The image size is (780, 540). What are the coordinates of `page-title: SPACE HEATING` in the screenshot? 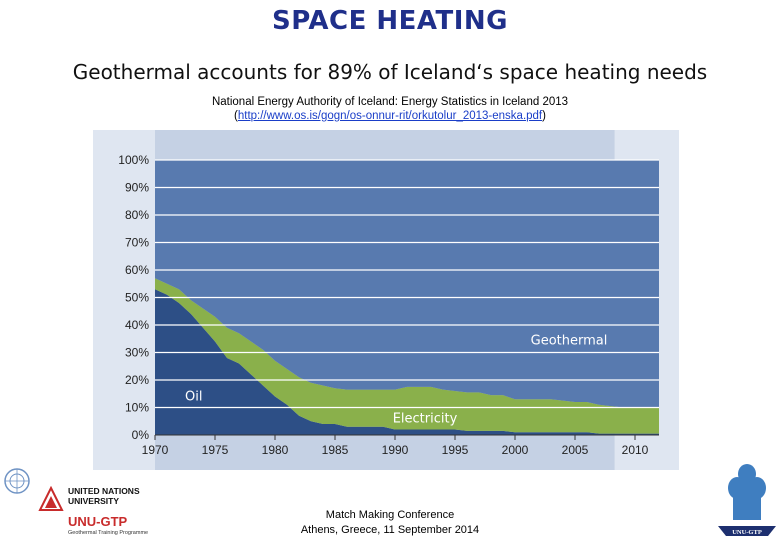 It's located at (390, 21).